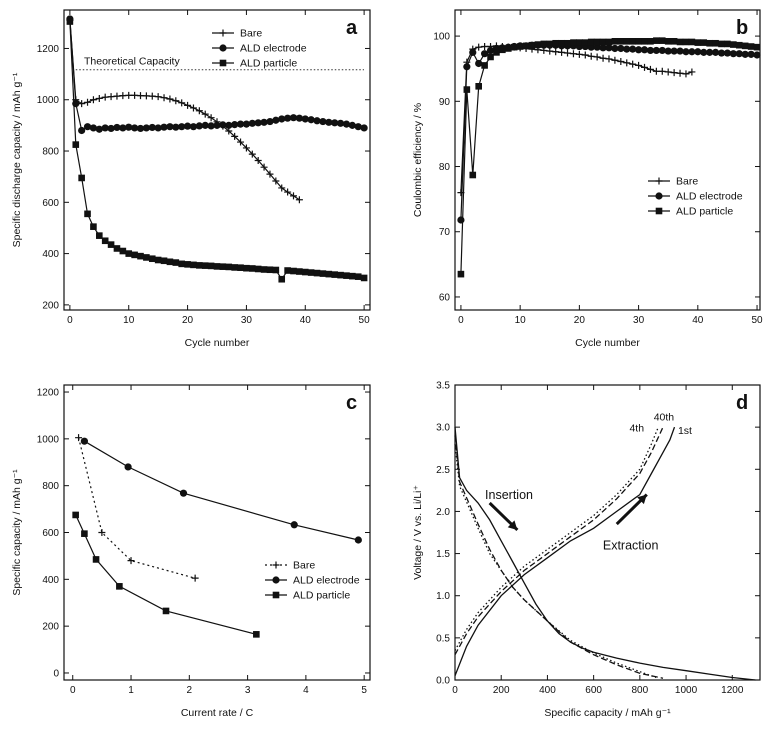  I want to click on series-line-4th-discharge, so click(559, 557).